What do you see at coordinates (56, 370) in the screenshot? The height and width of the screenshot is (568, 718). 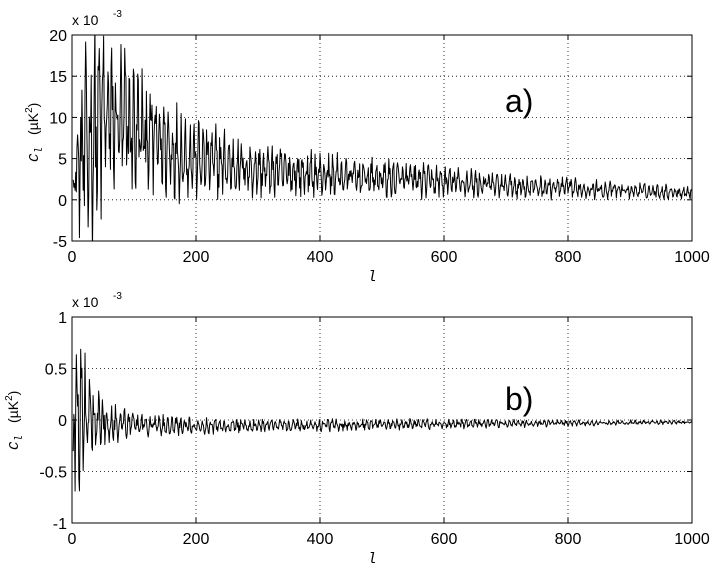 I see `y-tick-label: 0.5` at bounding box center [56, 370].